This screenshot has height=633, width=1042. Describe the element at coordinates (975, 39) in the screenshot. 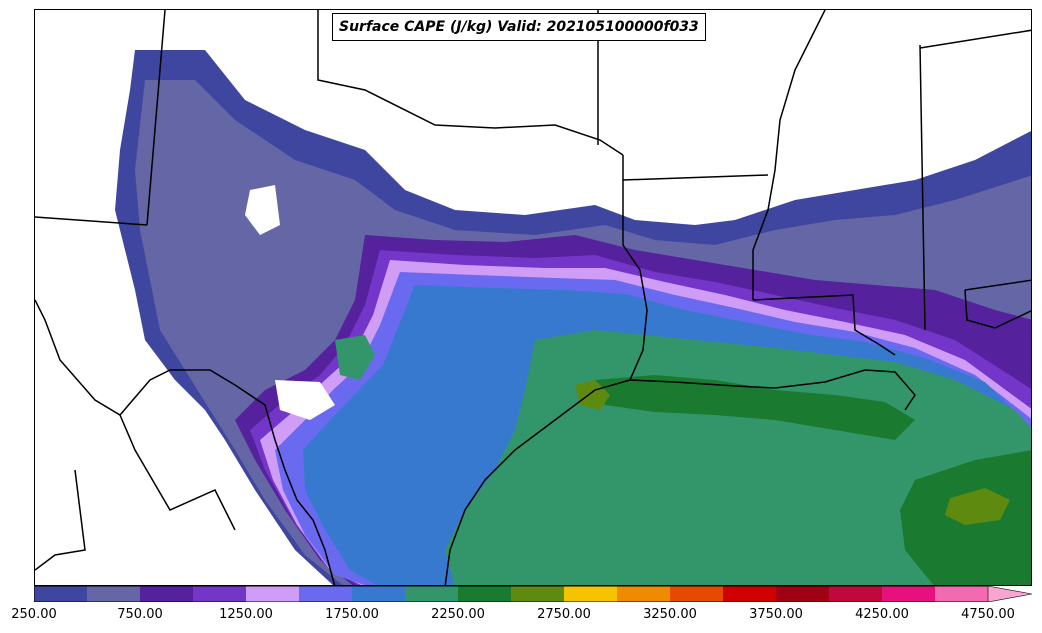

I see `border-al-ga` at that location.